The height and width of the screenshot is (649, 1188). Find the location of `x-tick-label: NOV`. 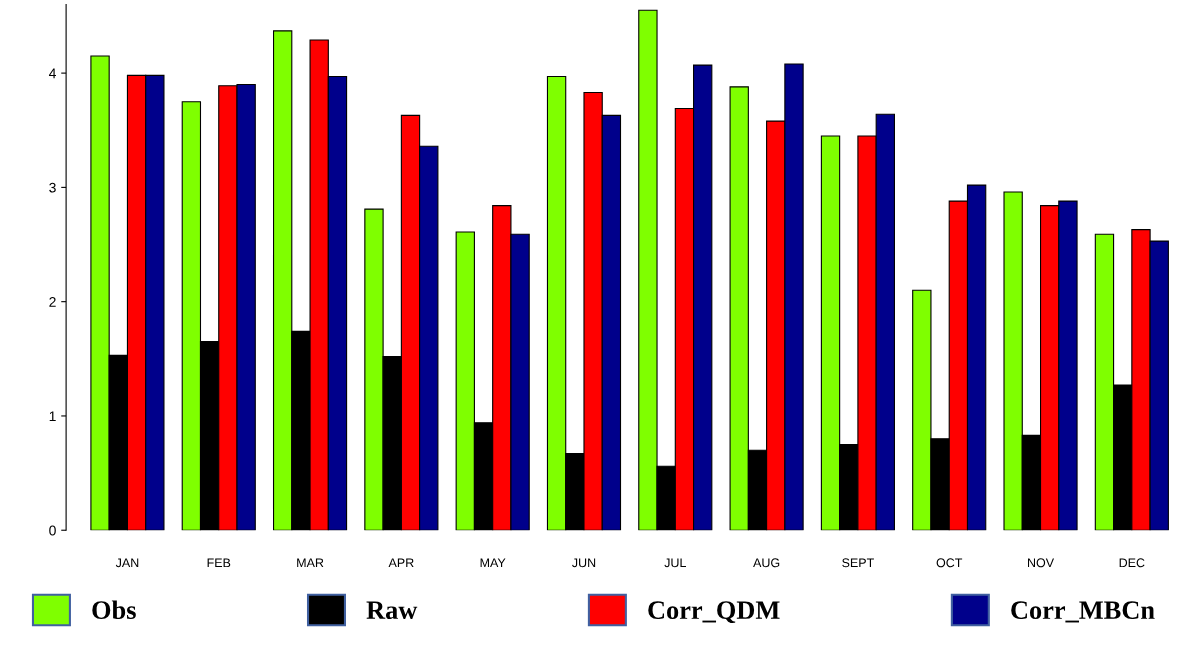

x-tick-label: NOV is located at coordinates (1041, 563).